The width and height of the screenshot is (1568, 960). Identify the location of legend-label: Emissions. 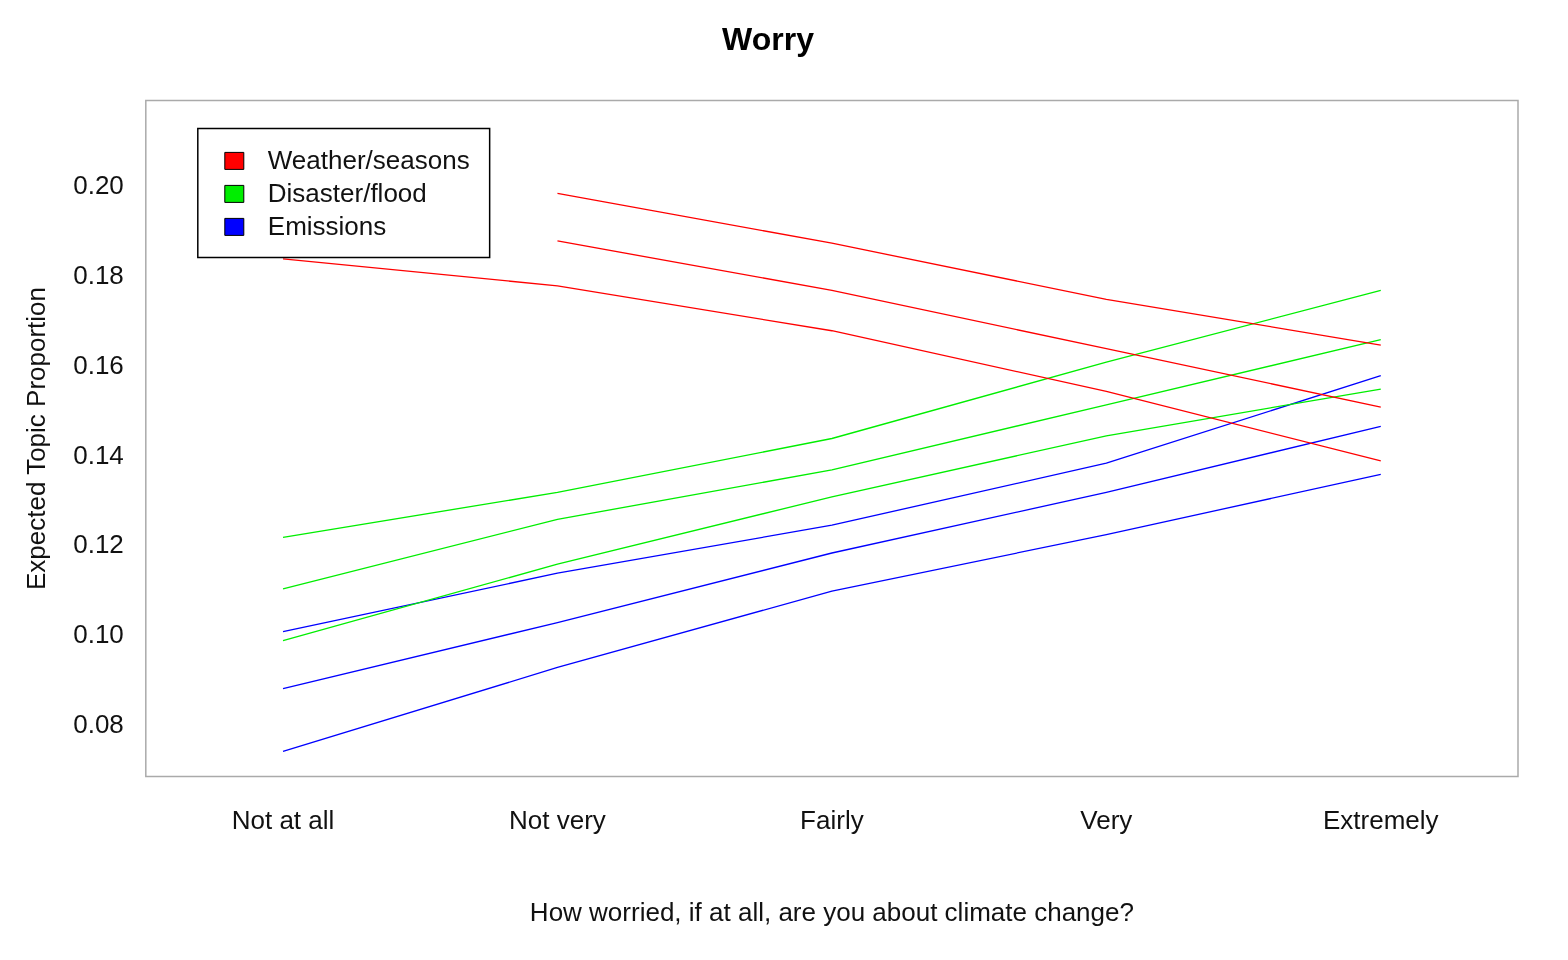
(327, 225).